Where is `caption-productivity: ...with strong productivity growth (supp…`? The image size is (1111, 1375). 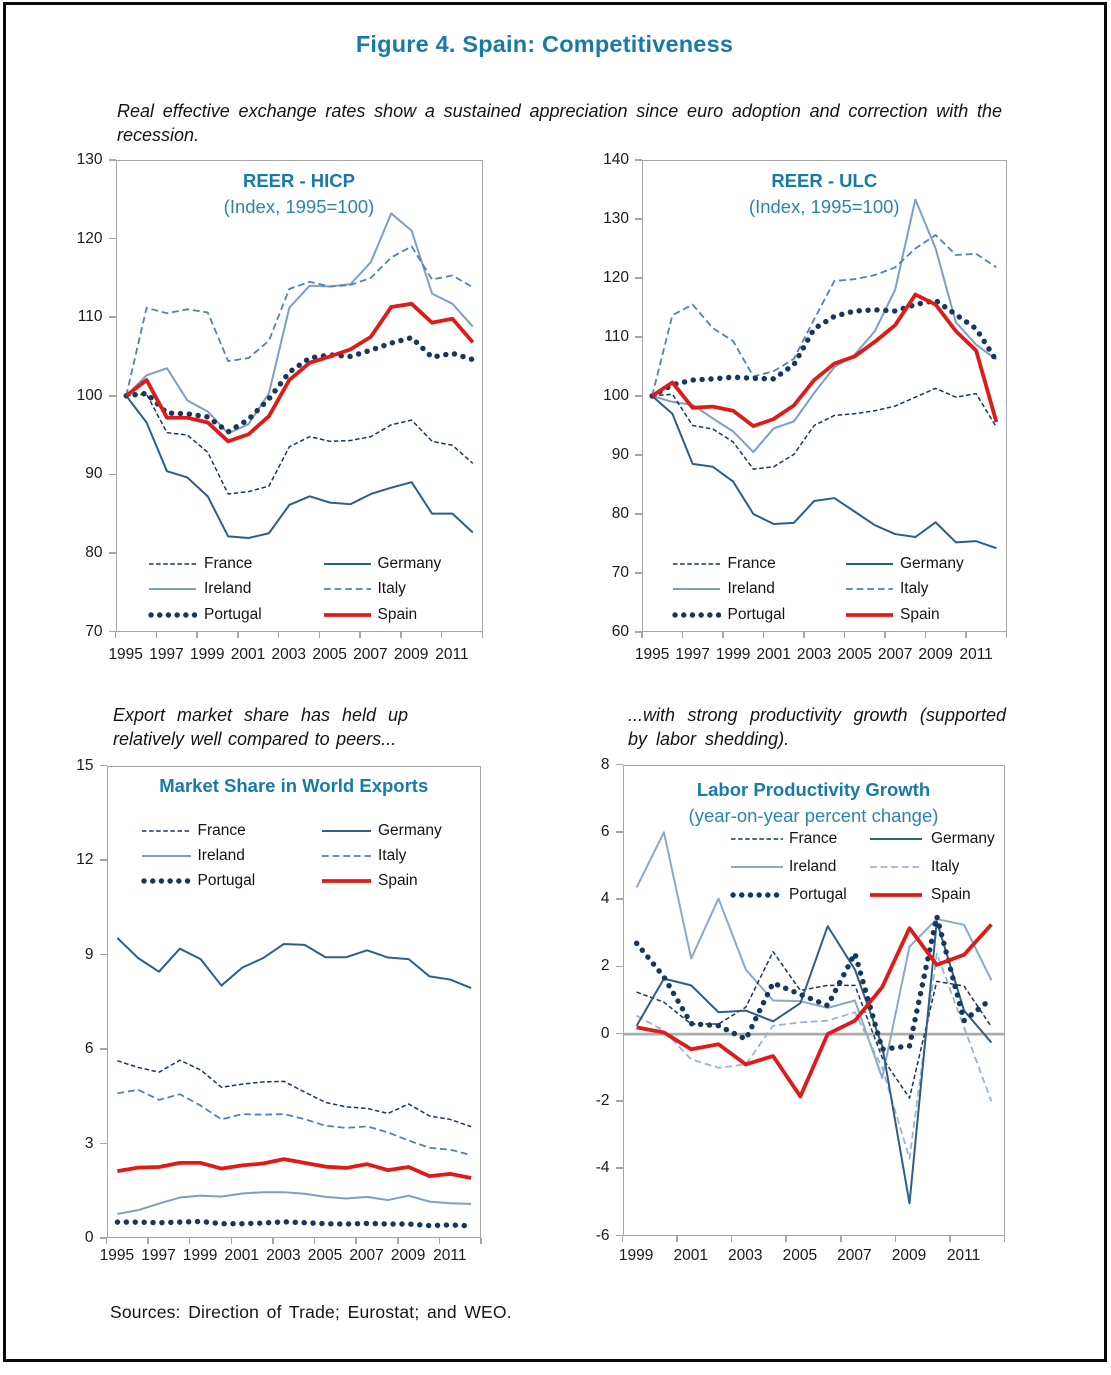
caption-productivity: ...with strong productivity growth (supp… is located at coordinates (817, 727).